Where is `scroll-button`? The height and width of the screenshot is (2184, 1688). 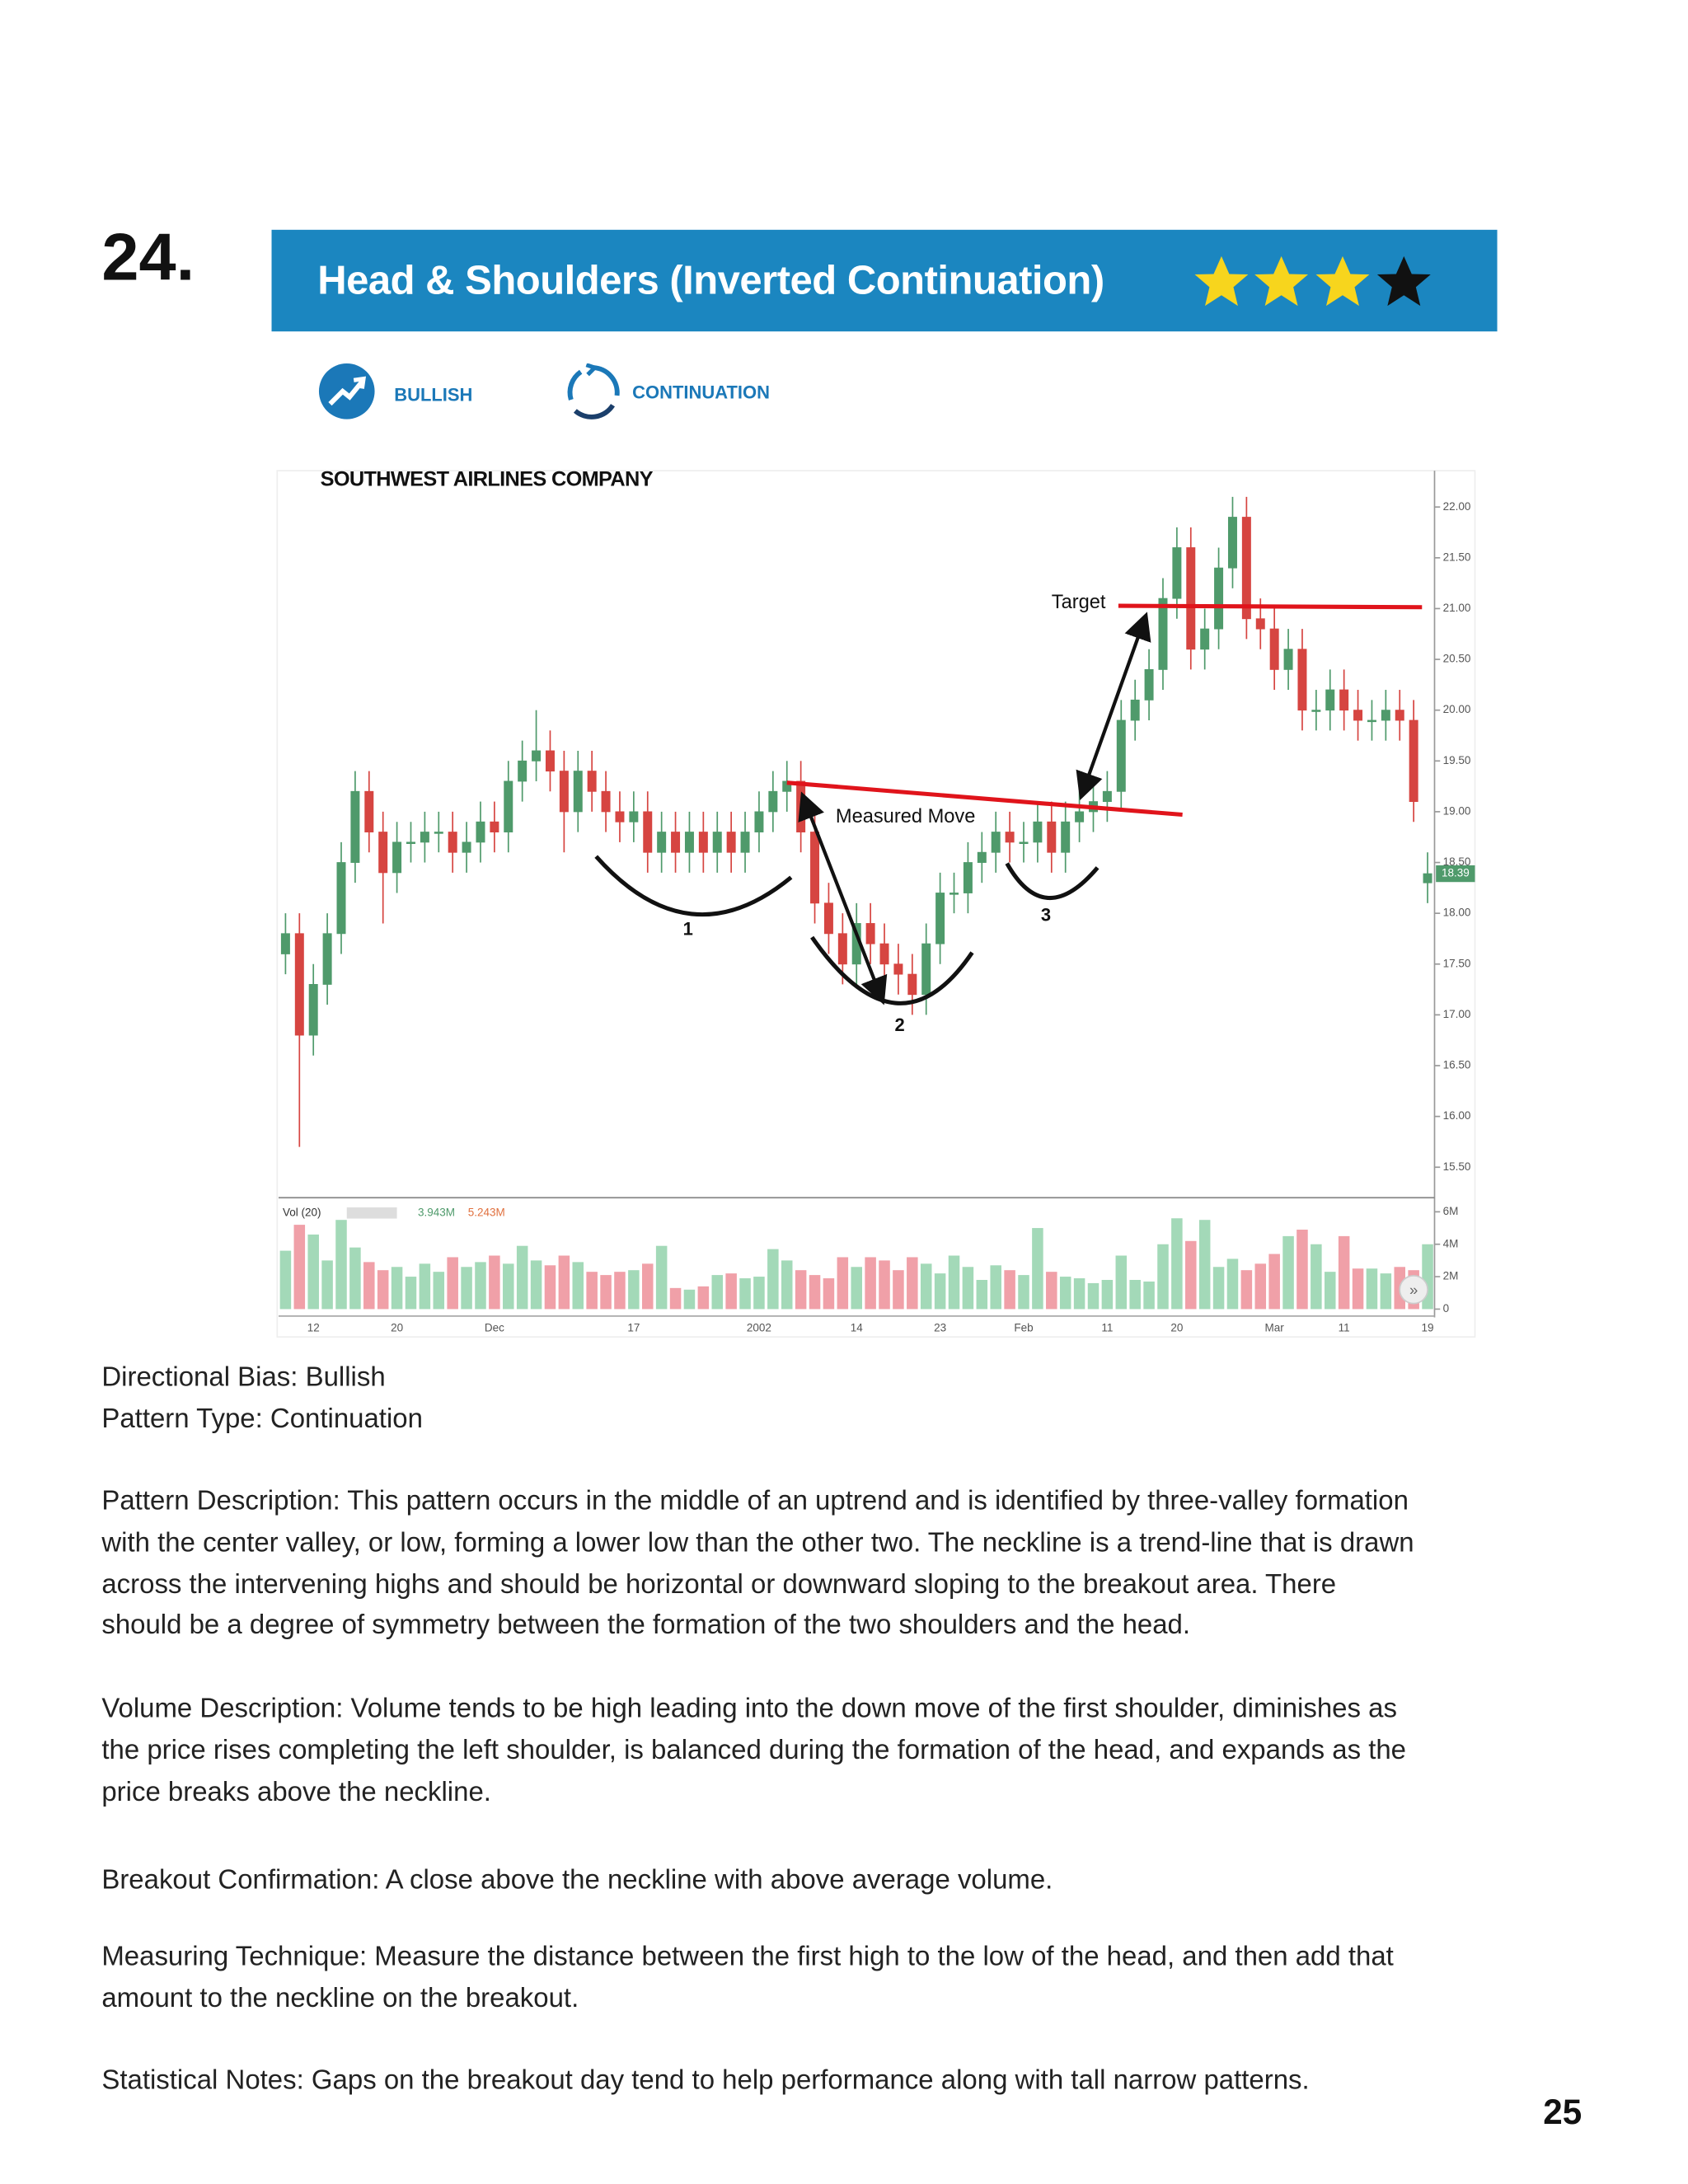
scroll-button is located at coordinates (1413, 1290).